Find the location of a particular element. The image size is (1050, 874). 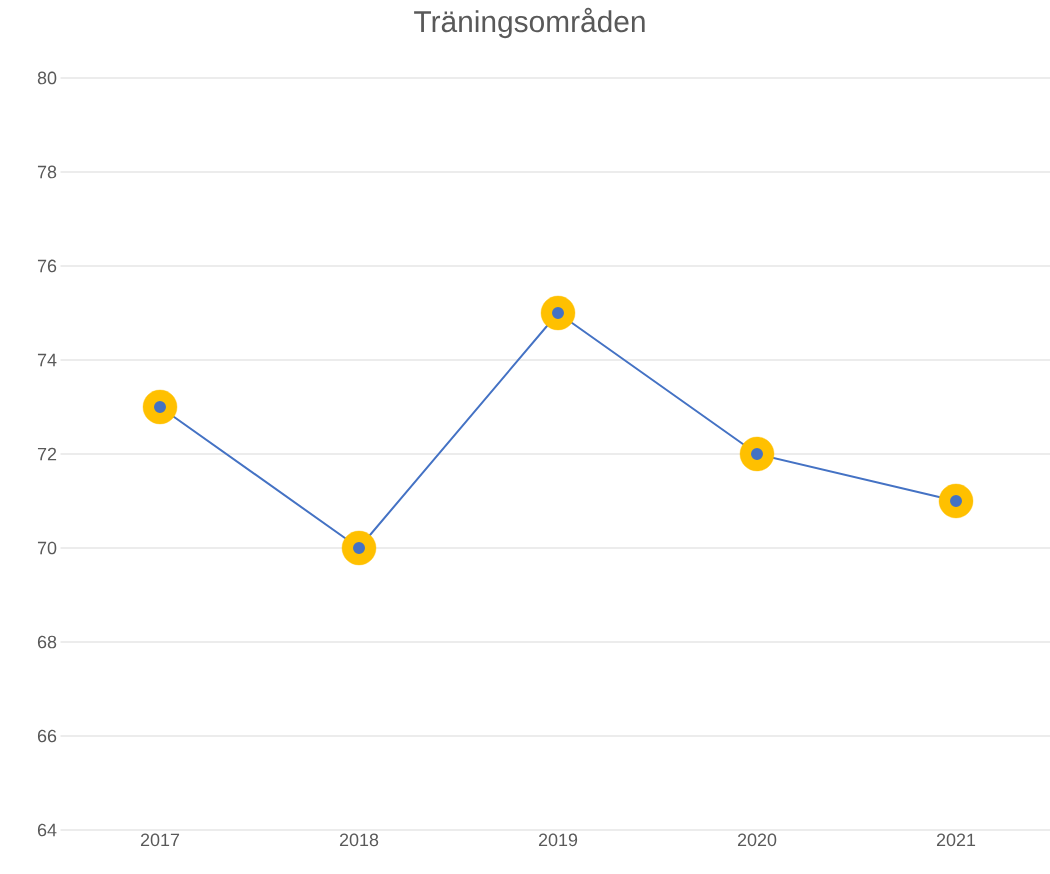

y-tick-label: 80 is located at coordinates (47, 78).